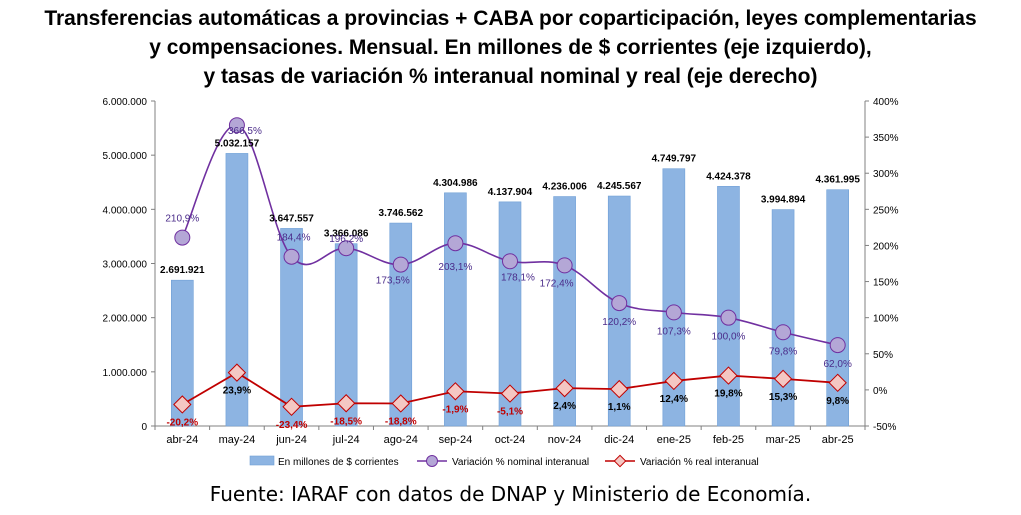 This screenshot has width=1021, height=515. I want to click on nominal-value-label: 196,2%, so click(346, 239).